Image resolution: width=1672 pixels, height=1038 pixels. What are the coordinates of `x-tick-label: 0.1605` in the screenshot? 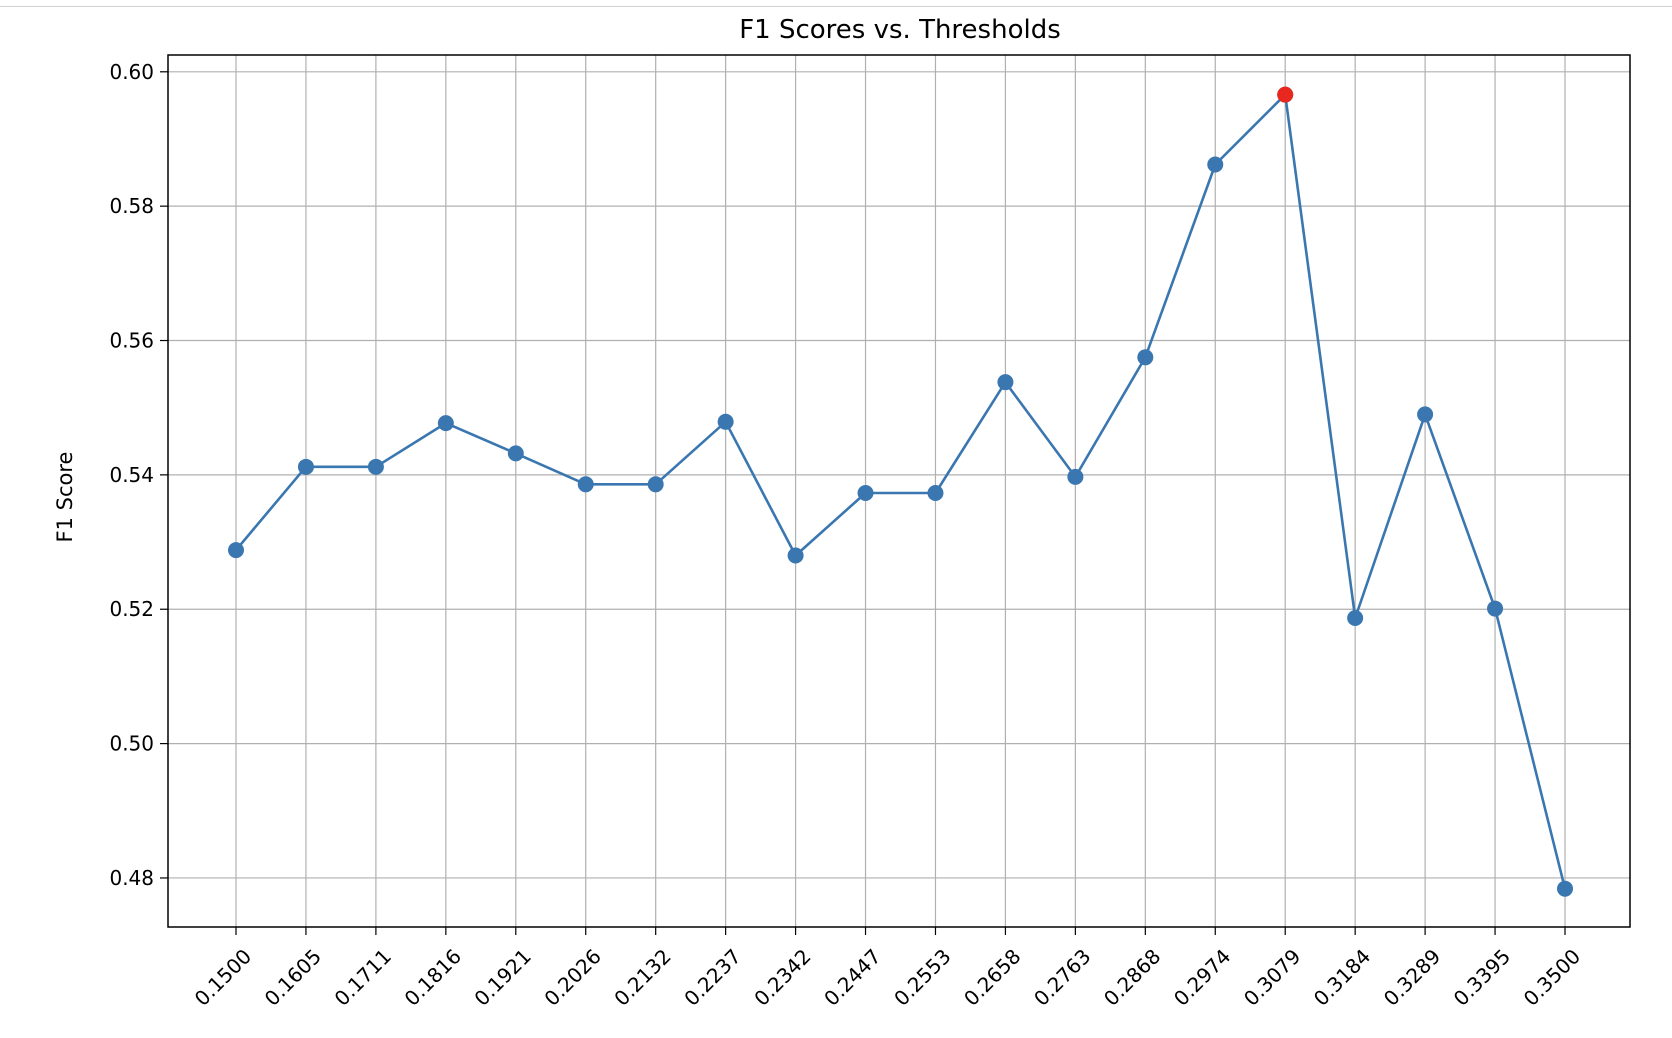 It's located at (293, 977).